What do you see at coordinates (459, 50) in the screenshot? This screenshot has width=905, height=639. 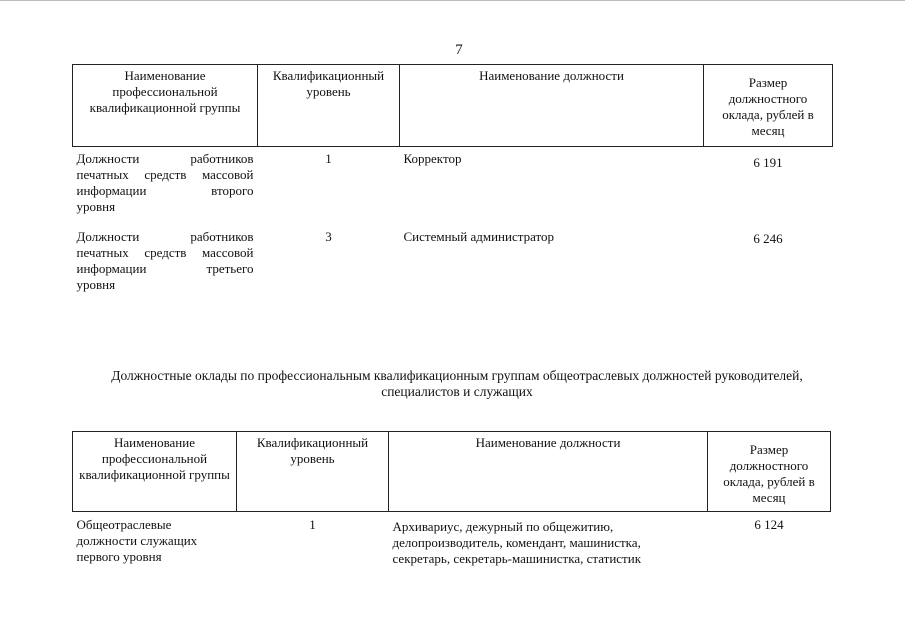 I see `page-number: 7` at bounding box center [459, 50].